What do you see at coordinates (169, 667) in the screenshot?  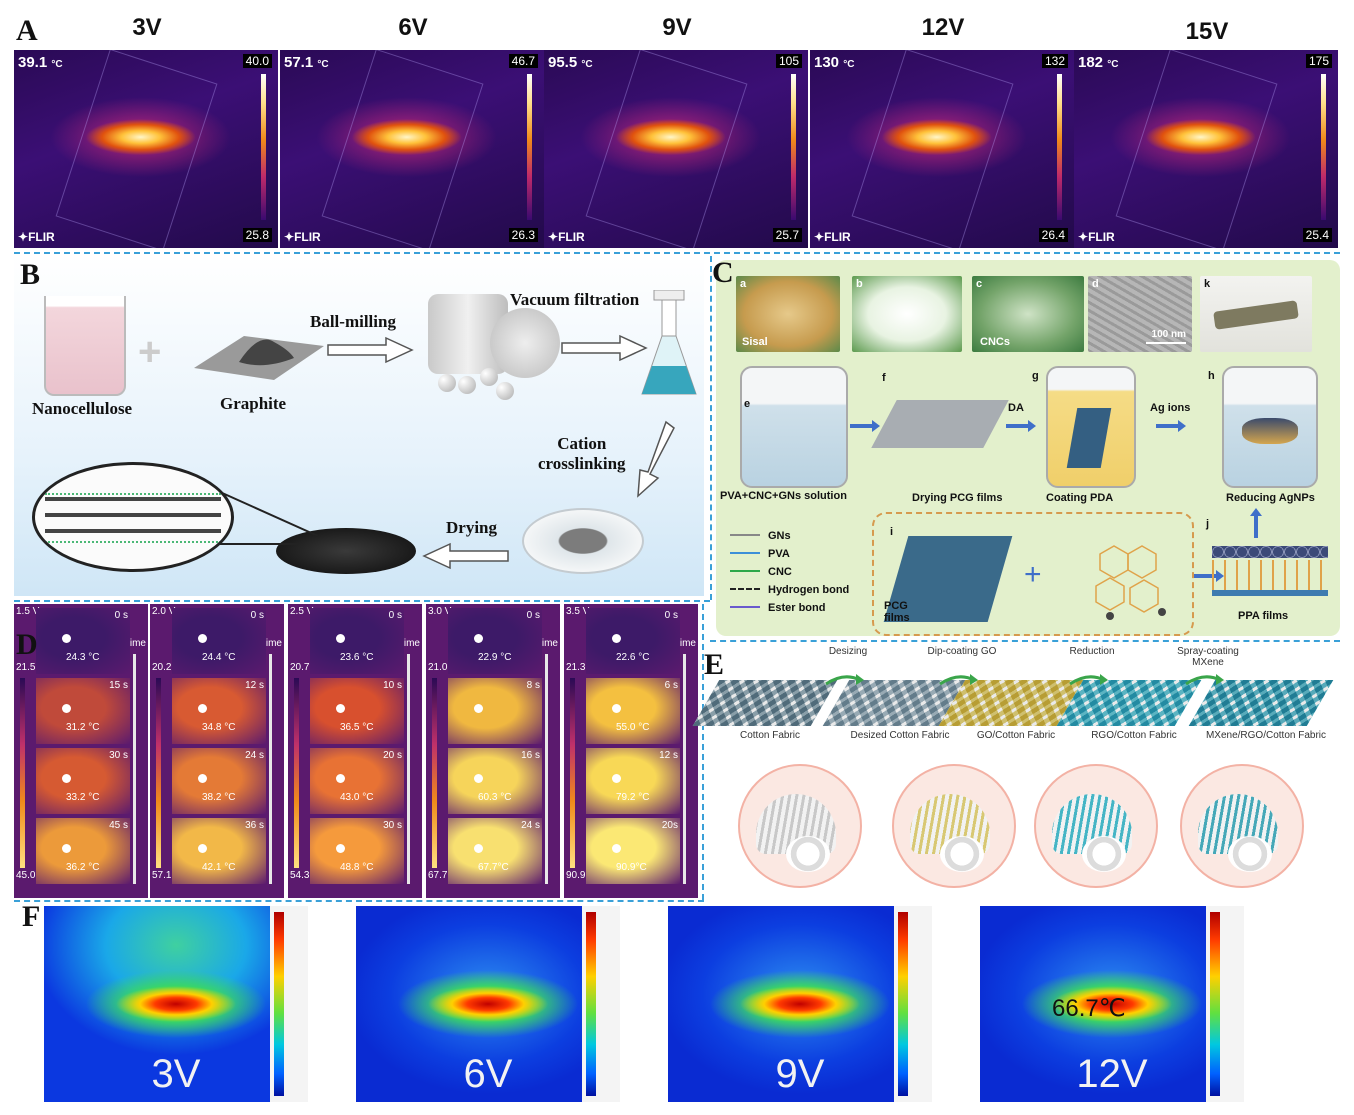 I see `scale-max: 20.2 °C` at bounding box center [169, 667].